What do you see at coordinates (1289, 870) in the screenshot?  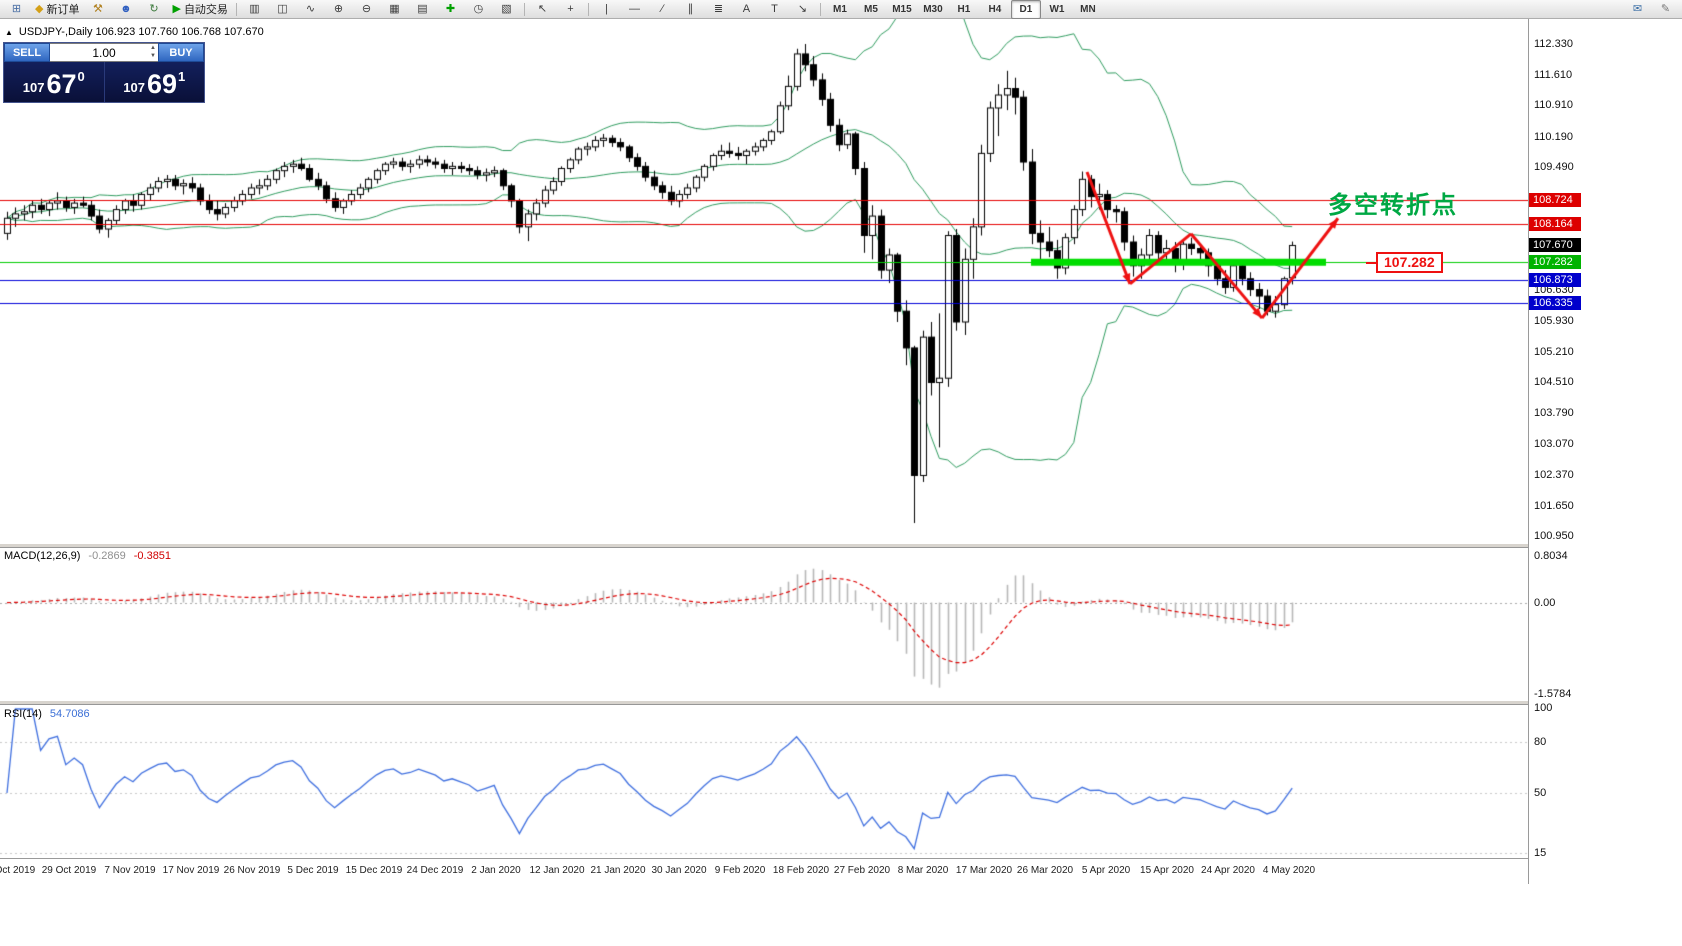 I see `date-label: 4 May 2020` at bounding box center [1289, 870].